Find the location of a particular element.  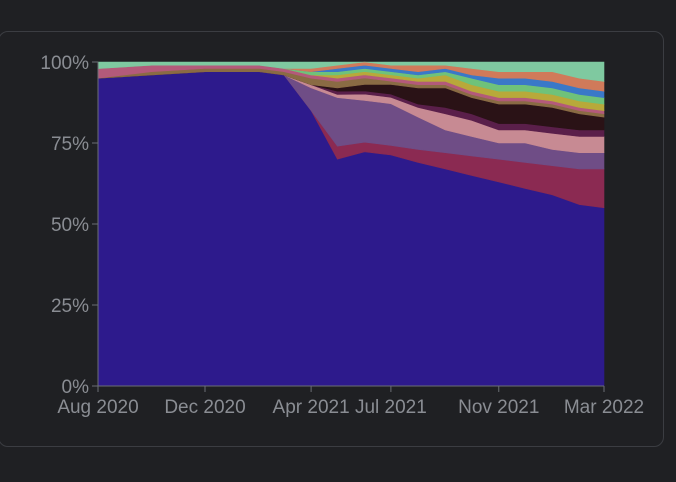

x-tick-label: Apr 2021 is located at coordinates (311, 407).